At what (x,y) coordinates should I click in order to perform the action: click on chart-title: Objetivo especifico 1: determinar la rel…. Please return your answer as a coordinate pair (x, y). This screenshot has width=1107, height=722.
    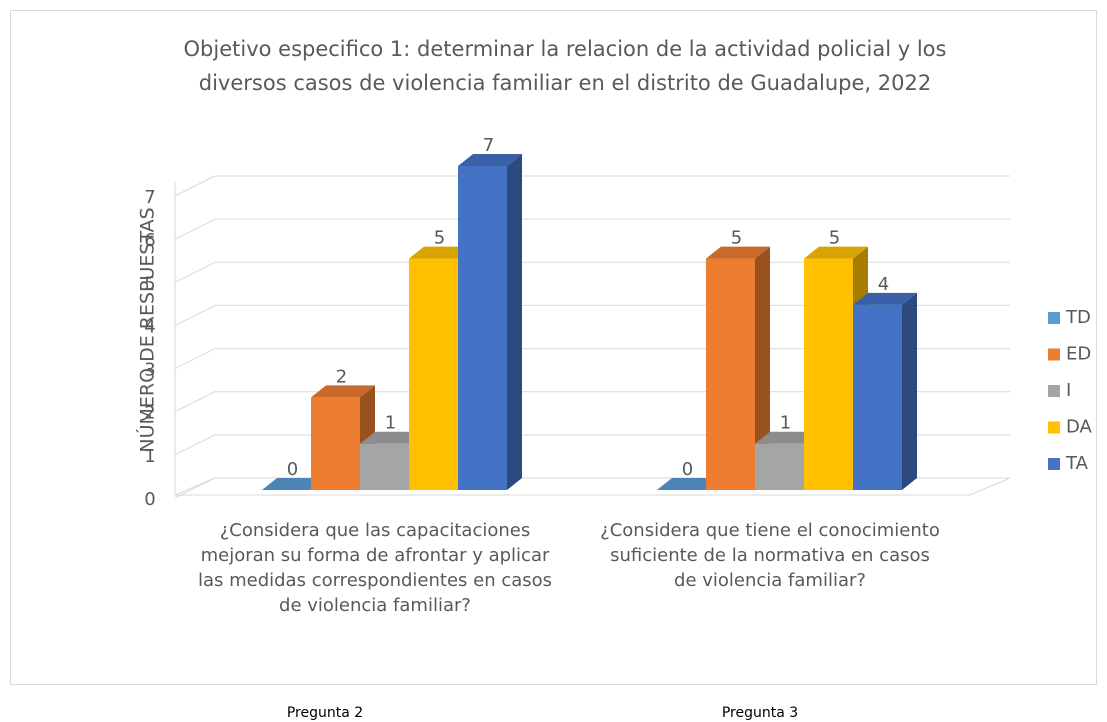
    Looking at the image, I should click on (565, 49).